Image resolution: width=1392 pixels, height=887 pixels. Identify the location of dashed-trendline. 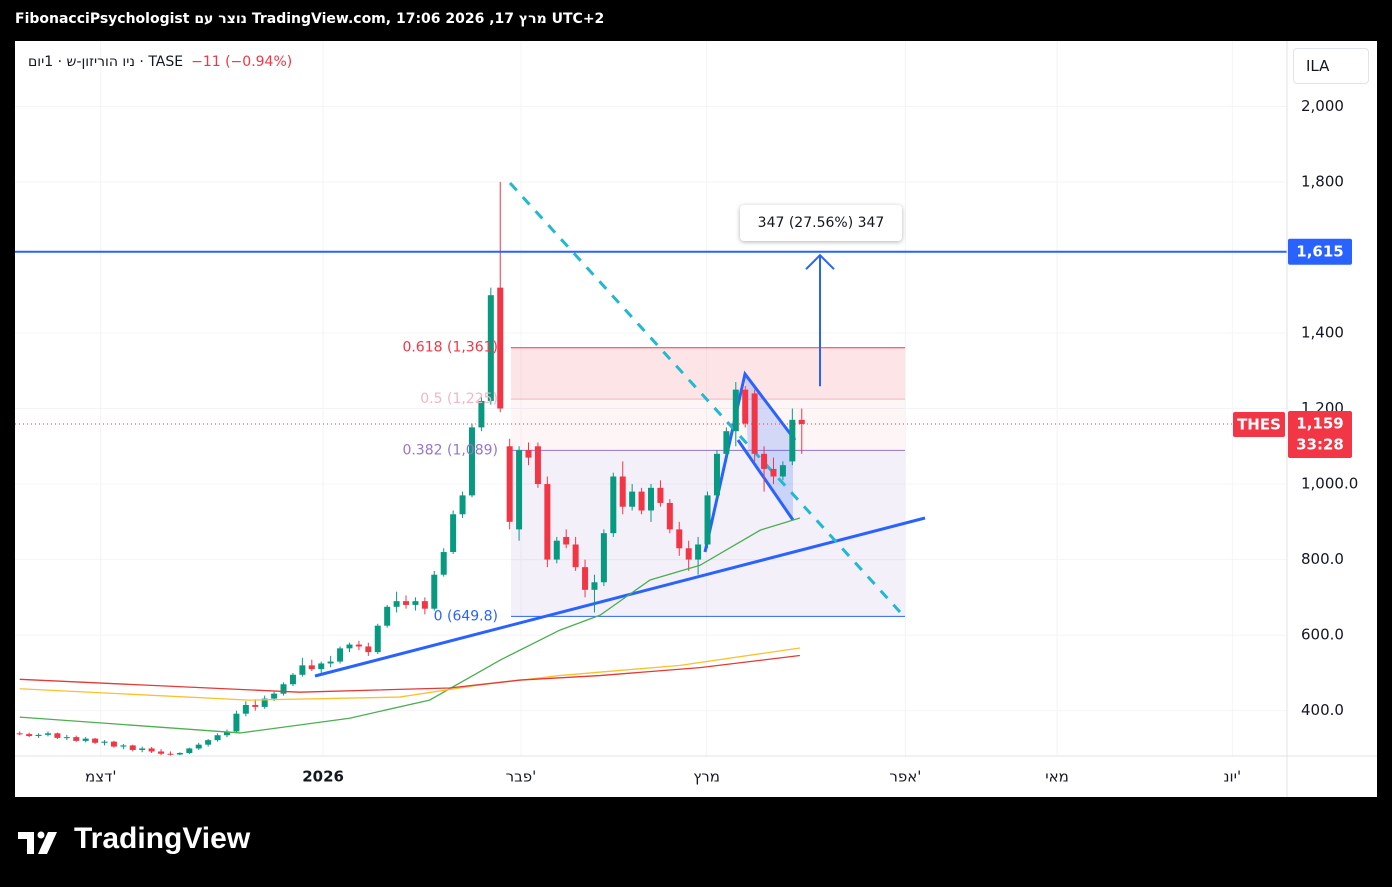
(705, 397).